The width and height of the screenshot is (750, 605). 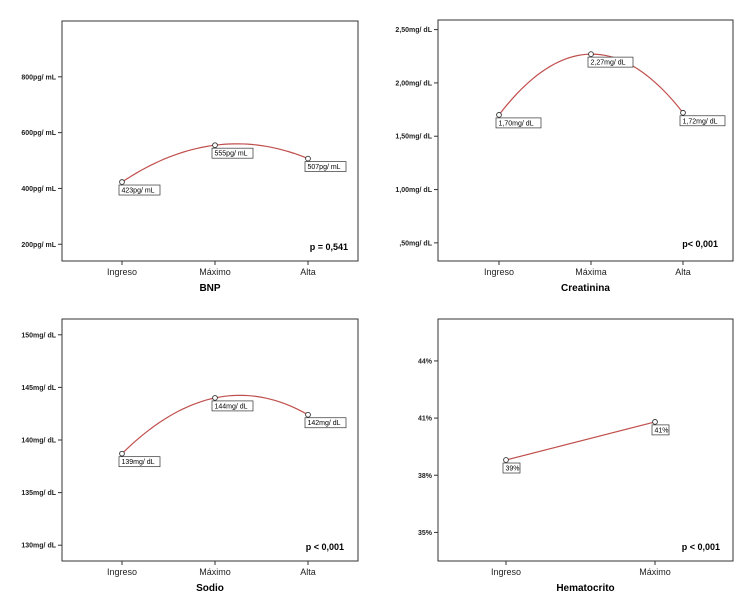 I want to click on y-tick-label: 2,00mg/ dL, so click(x=413, y=83).